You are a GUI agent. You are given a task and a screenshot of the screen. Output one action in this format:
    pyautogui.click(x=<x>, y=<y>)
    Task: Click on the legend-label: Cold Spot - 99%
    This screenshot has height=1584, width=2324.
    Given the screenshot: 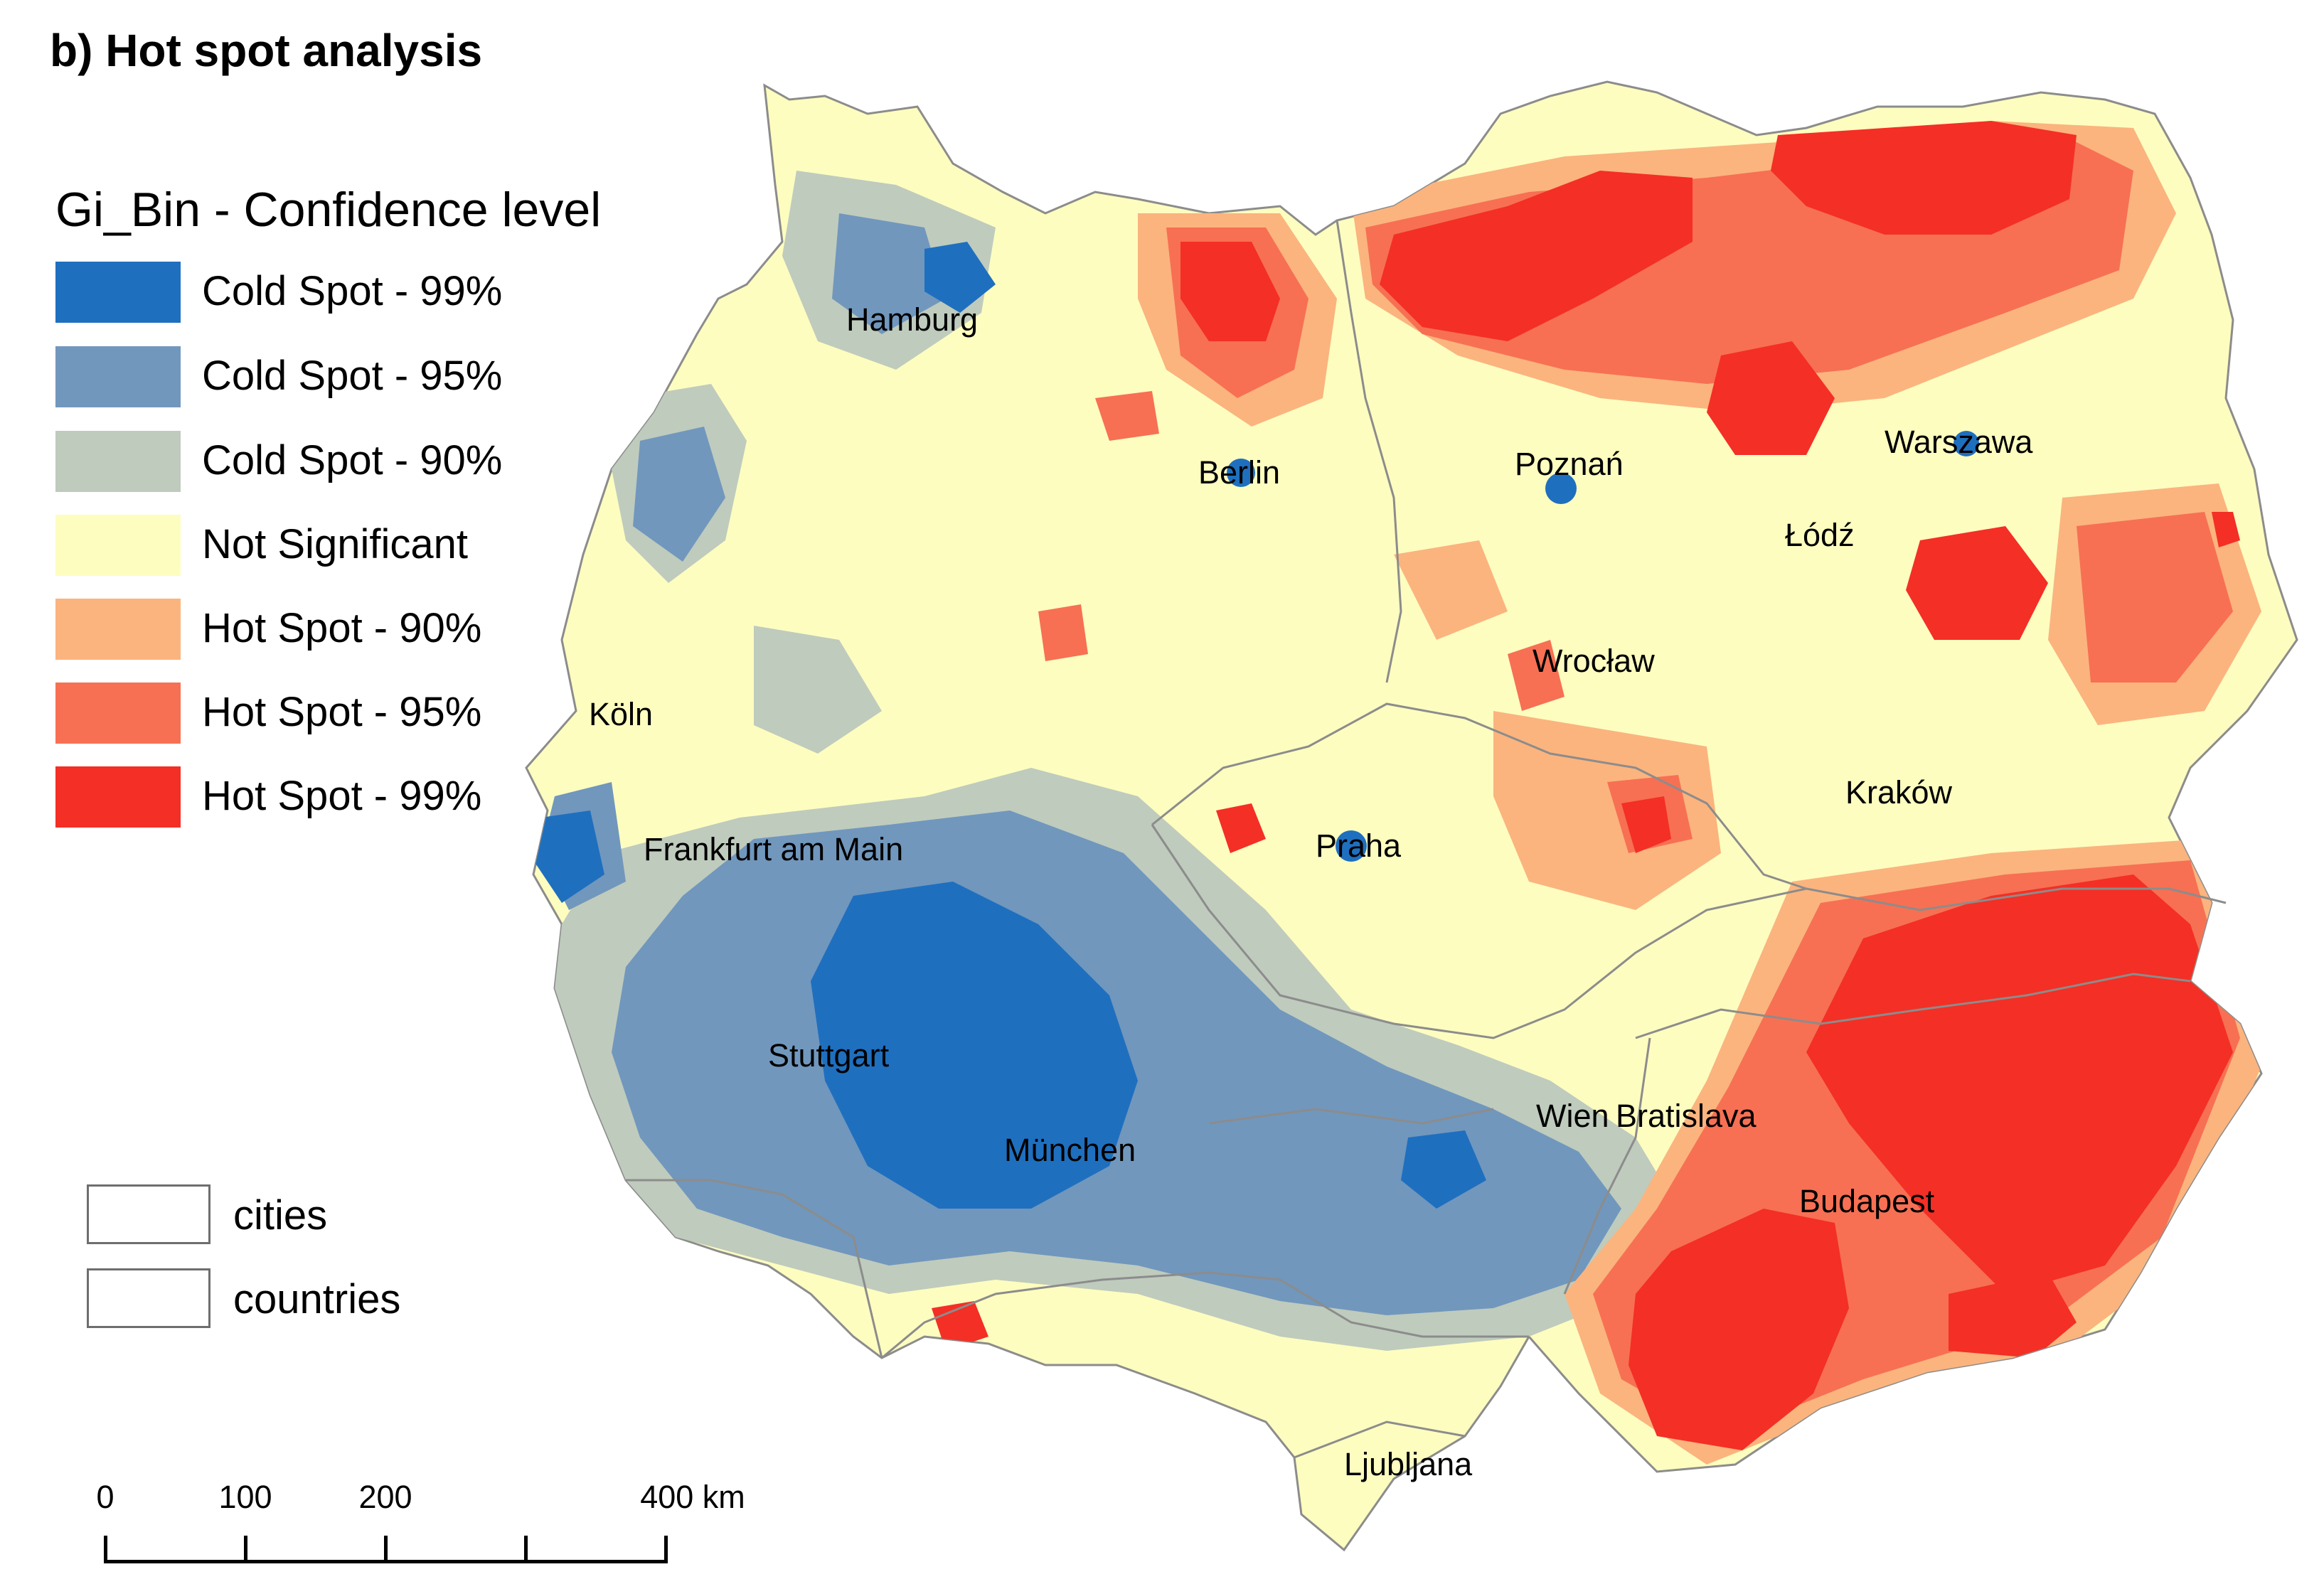 What is the action you would take?
    pyautogui.click(x=352, y=291)
    